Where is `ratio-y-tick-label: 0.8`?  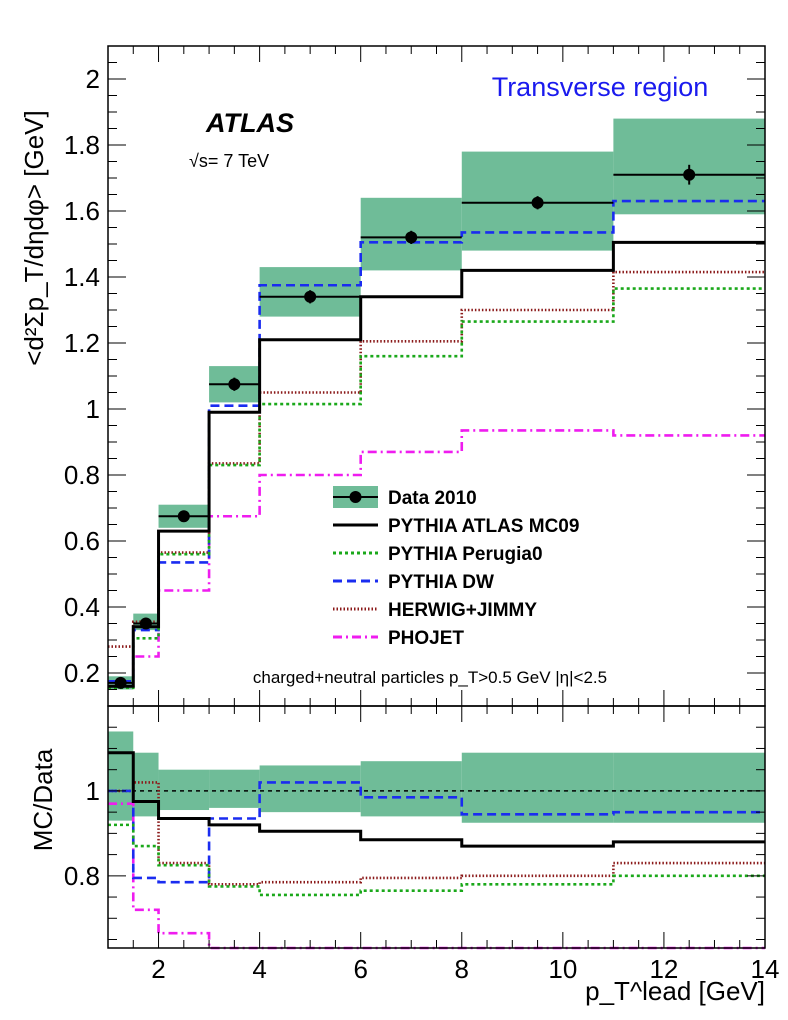 ratio-y-tick-label: 0.8 is located at coordinates (82, 876).